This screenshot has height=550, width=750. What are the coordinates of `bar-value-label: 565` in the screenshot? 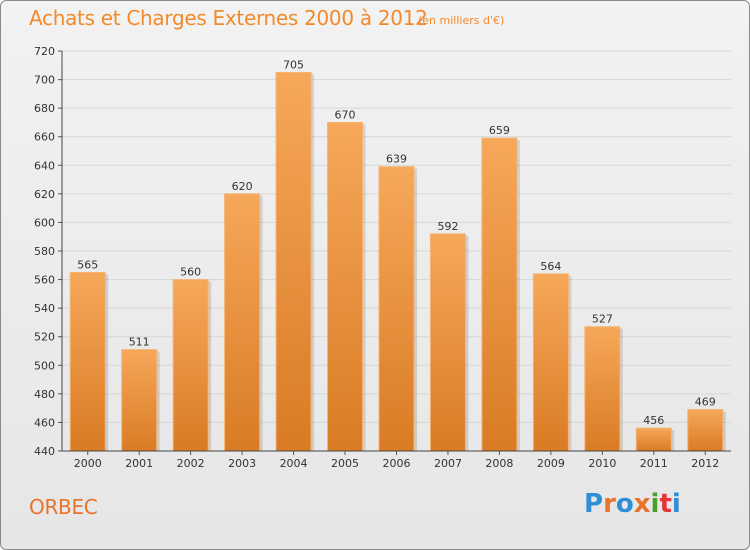 It's located at (87, 264).